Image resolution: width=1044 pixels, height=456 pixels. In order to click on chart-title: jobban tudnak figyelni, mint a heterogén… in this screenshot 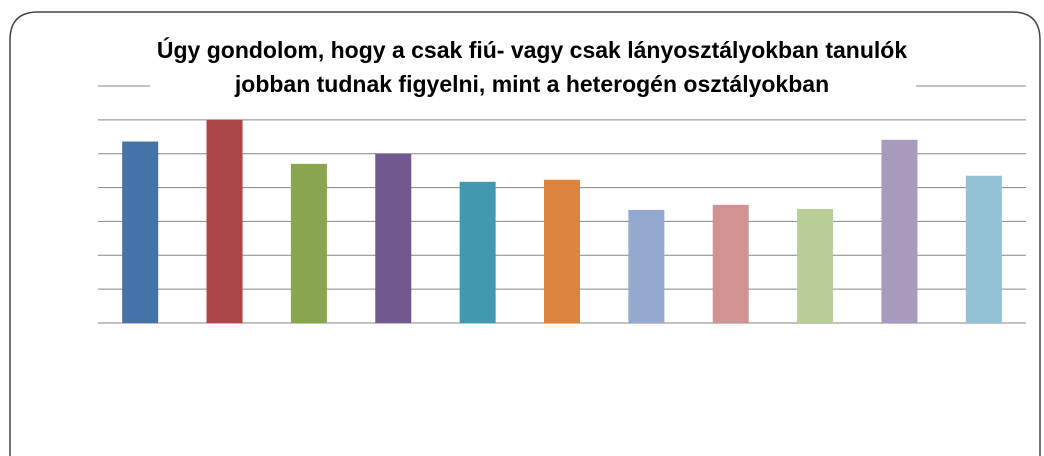, I will do `click(531, 84)`.